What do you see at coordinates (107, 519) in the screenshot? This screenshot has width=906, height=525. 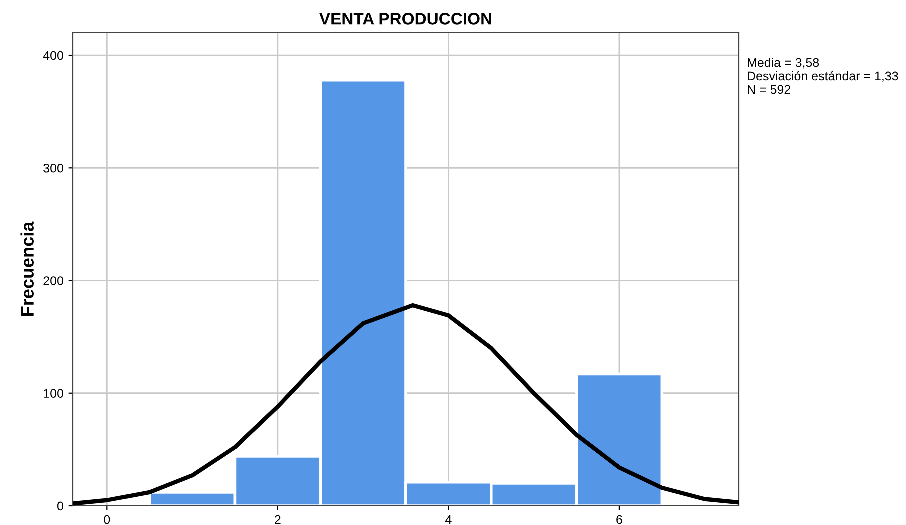 I see `x-tick-label: 0` at bounding box center [107, 519].